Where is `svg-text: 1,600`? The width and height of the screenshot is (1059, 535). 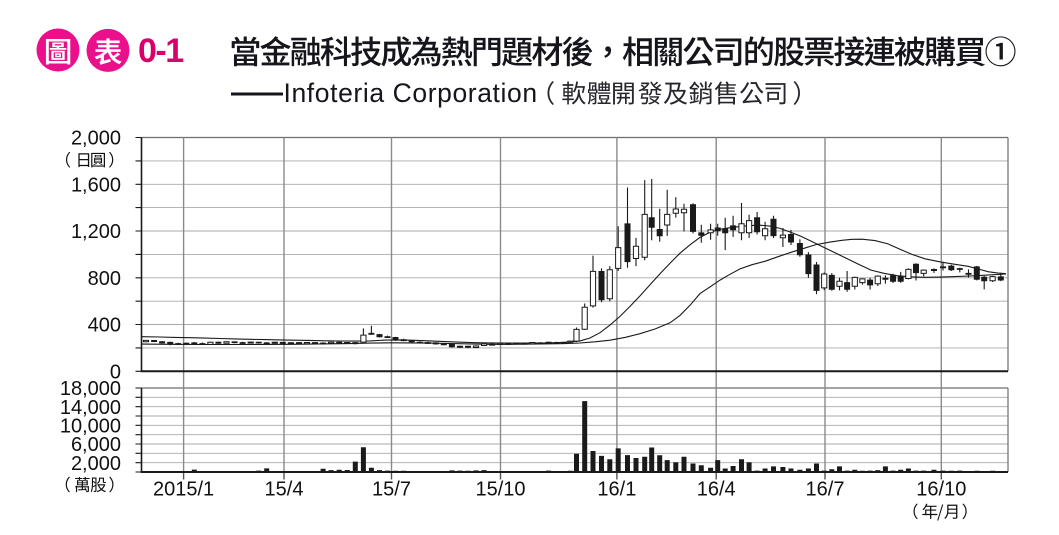
svg-text: 1,600 is located at coordinates (96, 185).